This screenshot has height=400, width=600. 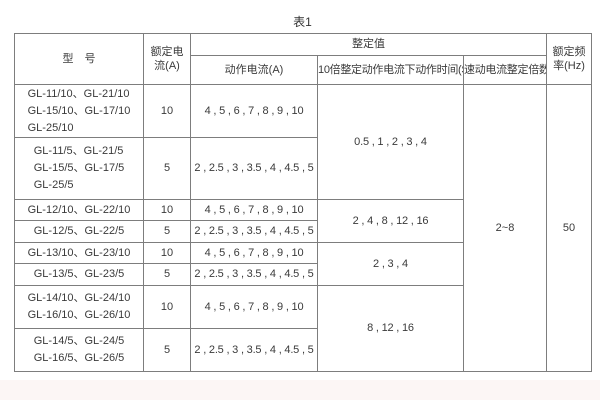 I want to click on rated-frequency-cell: 50, so click(x=569, y=228).